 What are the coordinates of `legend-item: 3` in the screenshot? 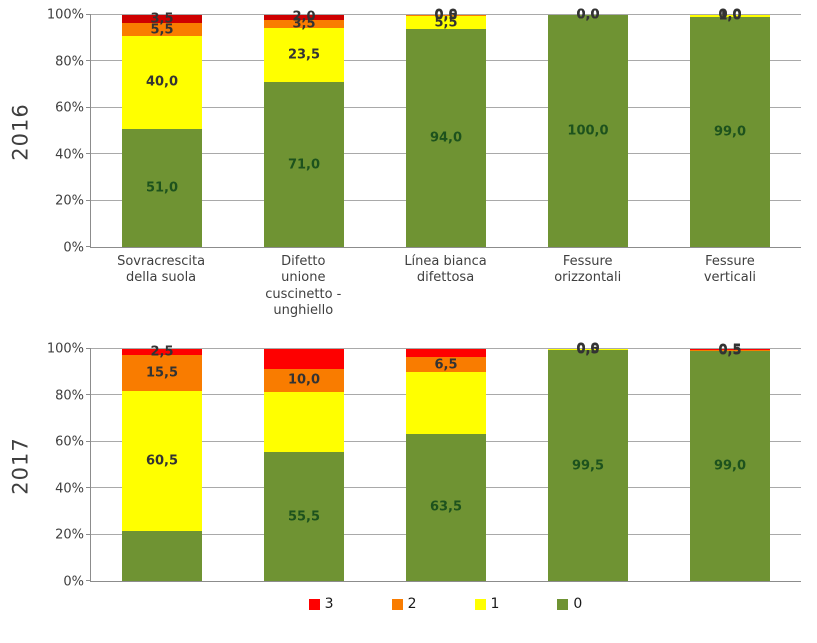 It's located at (321, 604).